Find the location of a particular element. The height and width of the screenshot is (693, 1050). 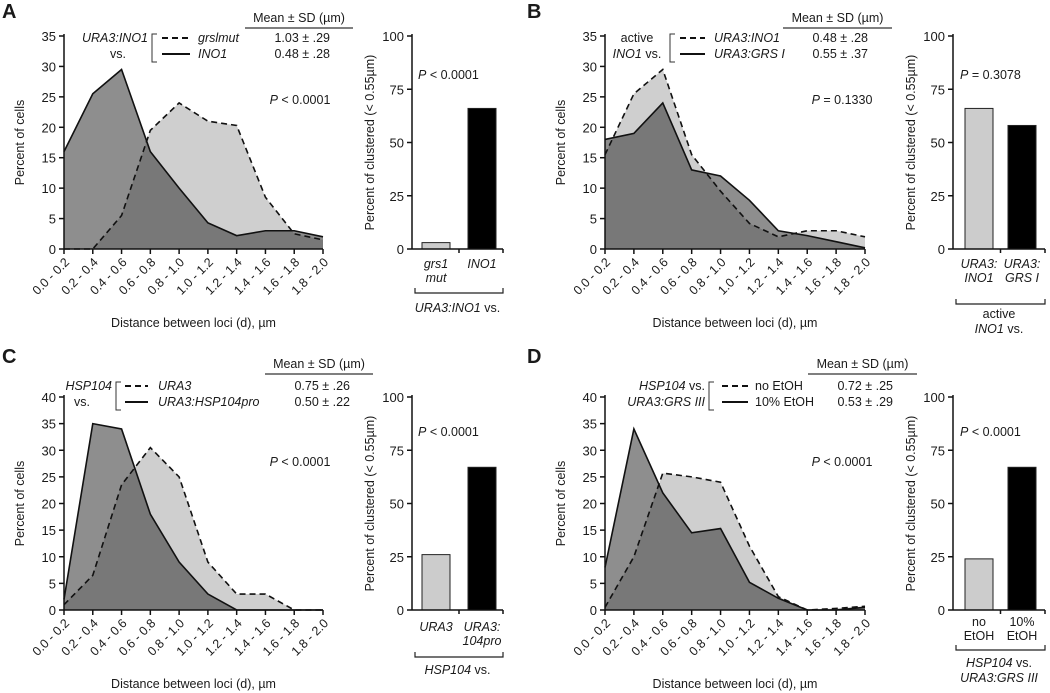

p-value-label-segment: < 0.0001 is located at coordinates (304, 100).